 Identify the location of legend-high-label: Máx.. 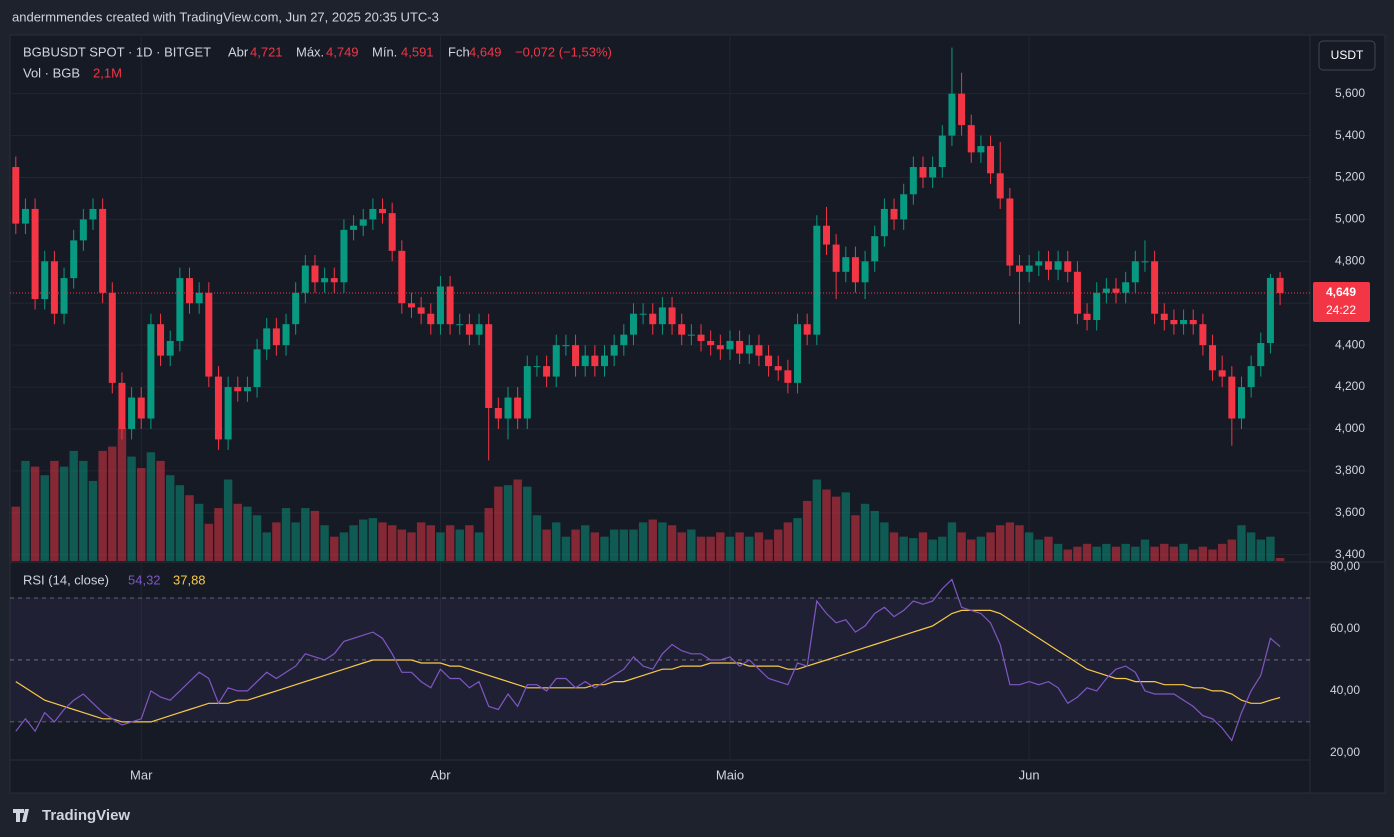
(310, 51).